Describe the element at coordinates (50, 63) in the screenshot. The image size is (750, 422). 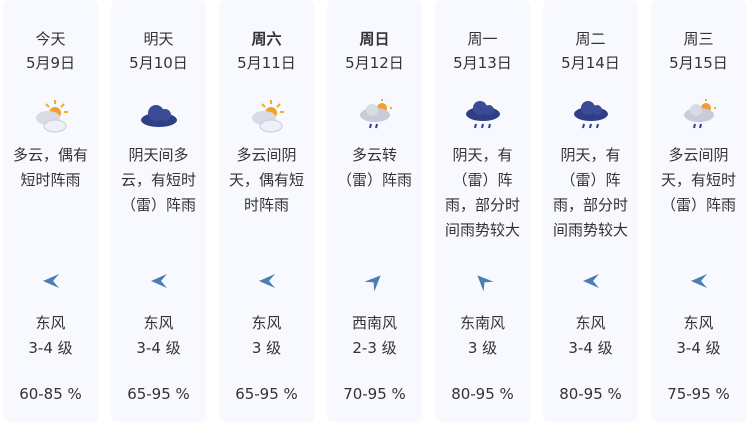
I see `date: 5月9日` at that location.